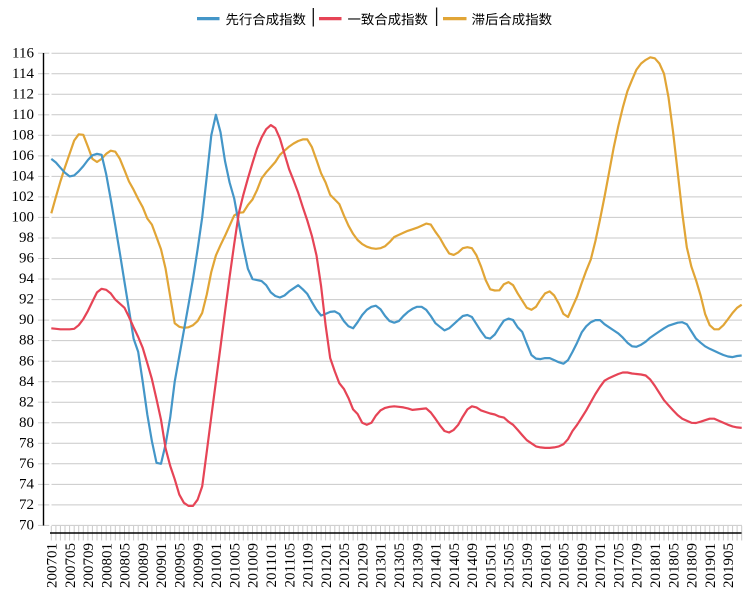 The image size is (750, 600). Describe the element at coordinates (199, 565) in the screenshot. I see `svg-text: 200909` at that location.